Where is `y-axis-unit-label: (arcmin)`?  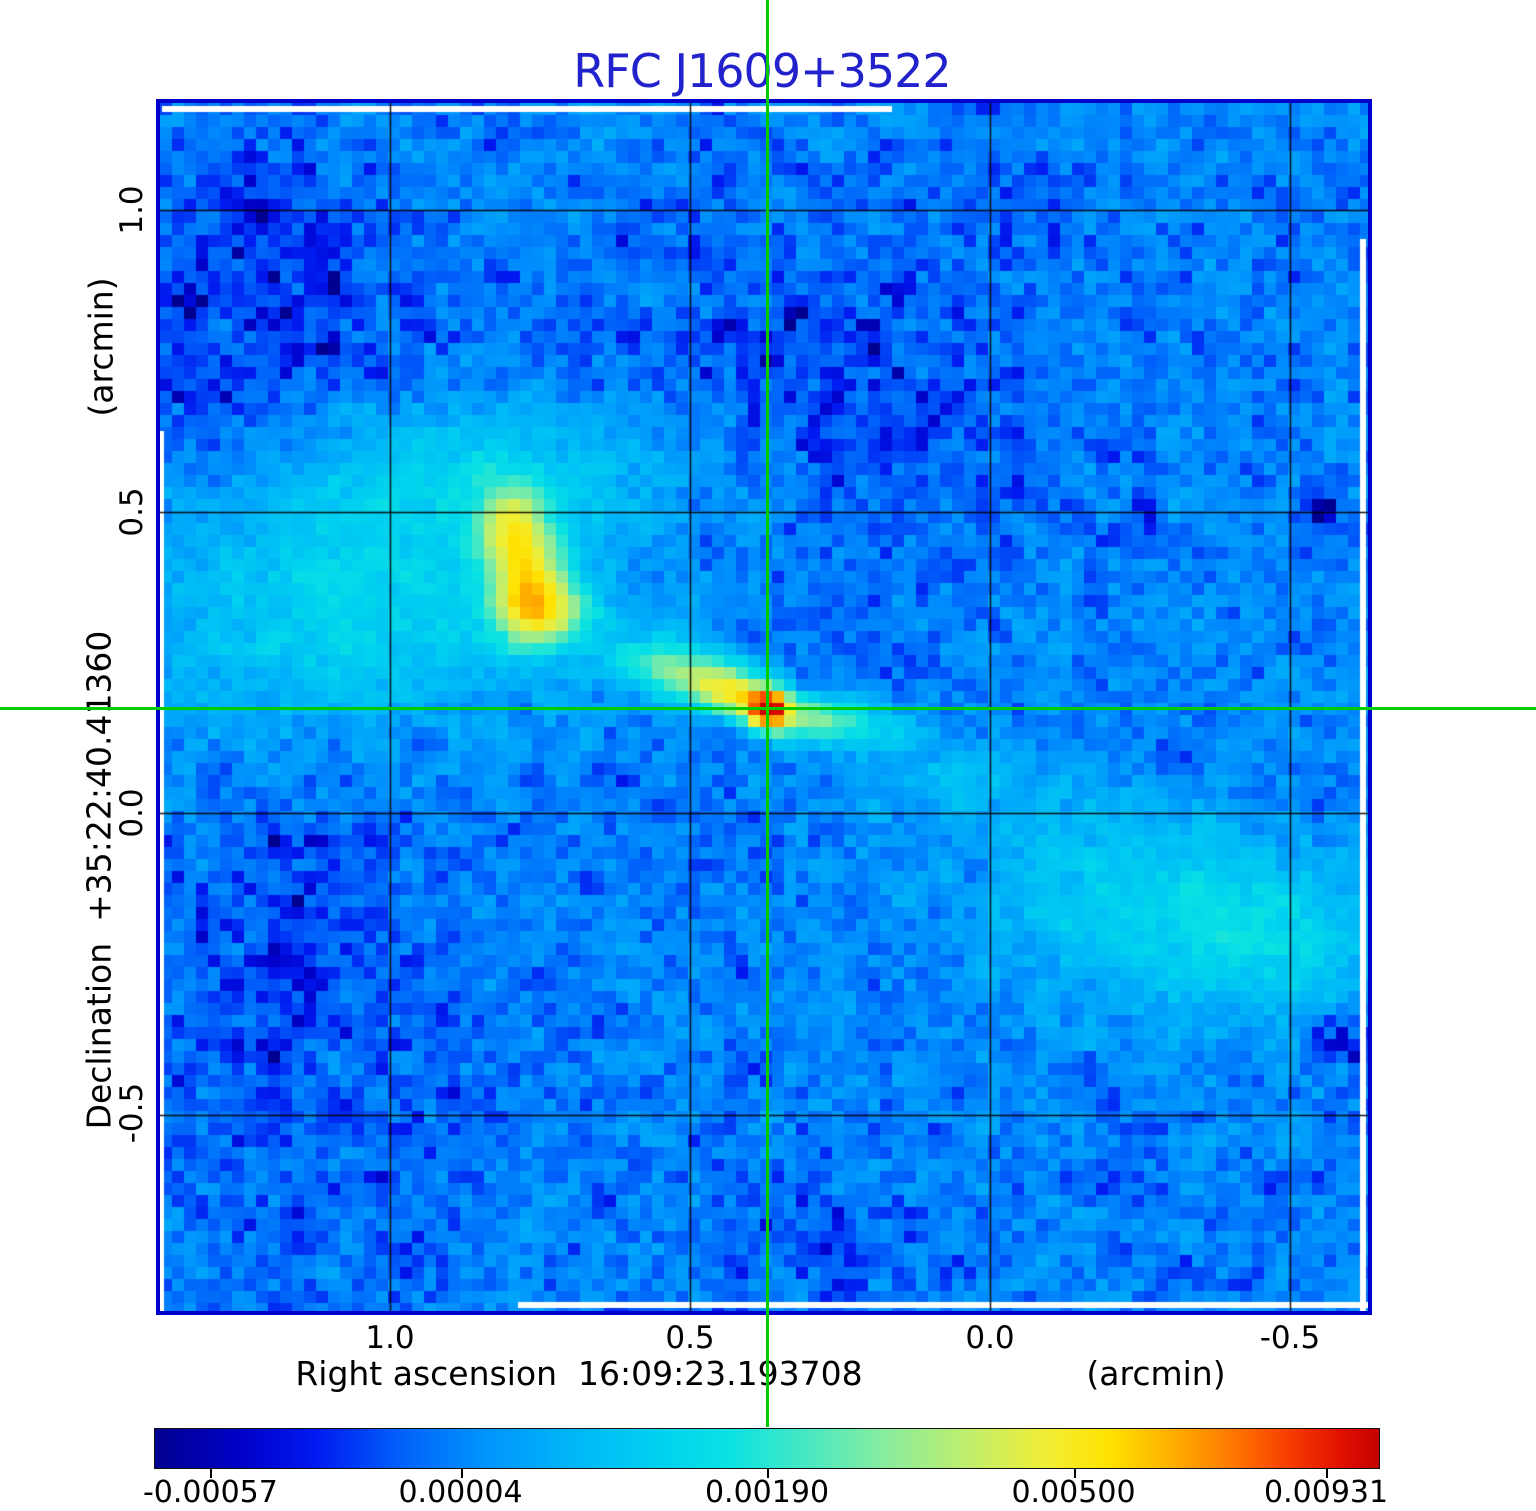 y-axis-unit-label: (arcmin) is located at coordinates (101, 347).